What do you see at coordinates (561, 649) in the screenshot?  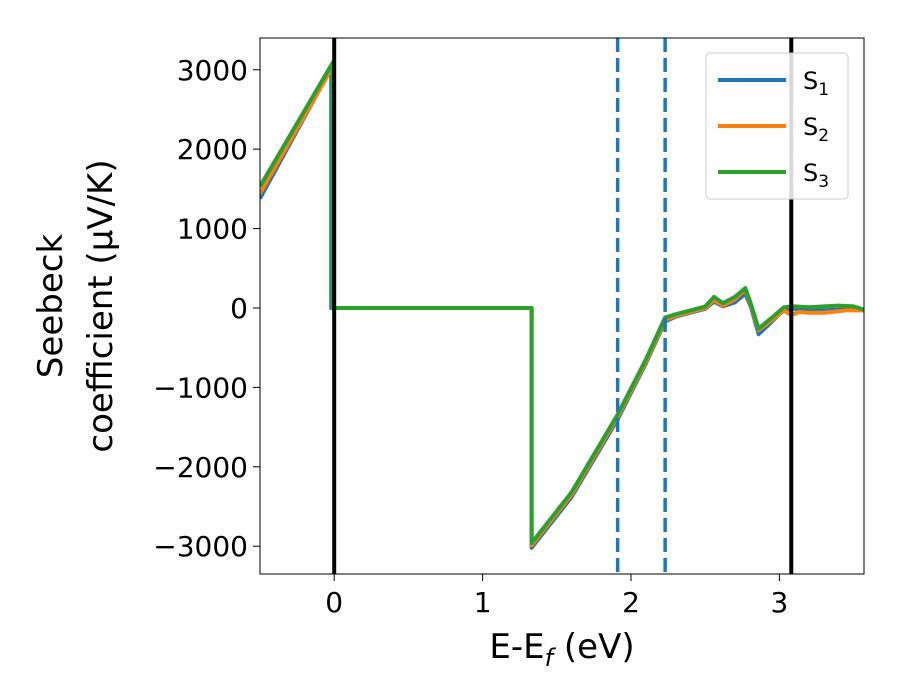 I see `x-axis-label: E-Ef (eV)` at bounding box center [561, 649].